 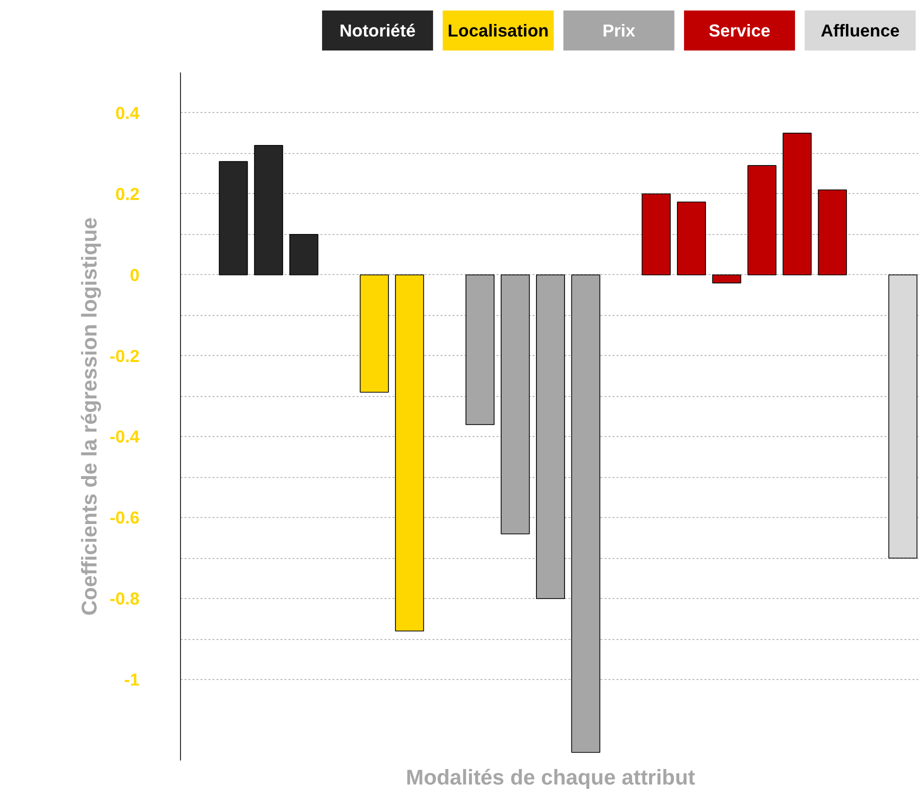 I want to click on y-tick-label: -0.2, so click(x=125, y=356).